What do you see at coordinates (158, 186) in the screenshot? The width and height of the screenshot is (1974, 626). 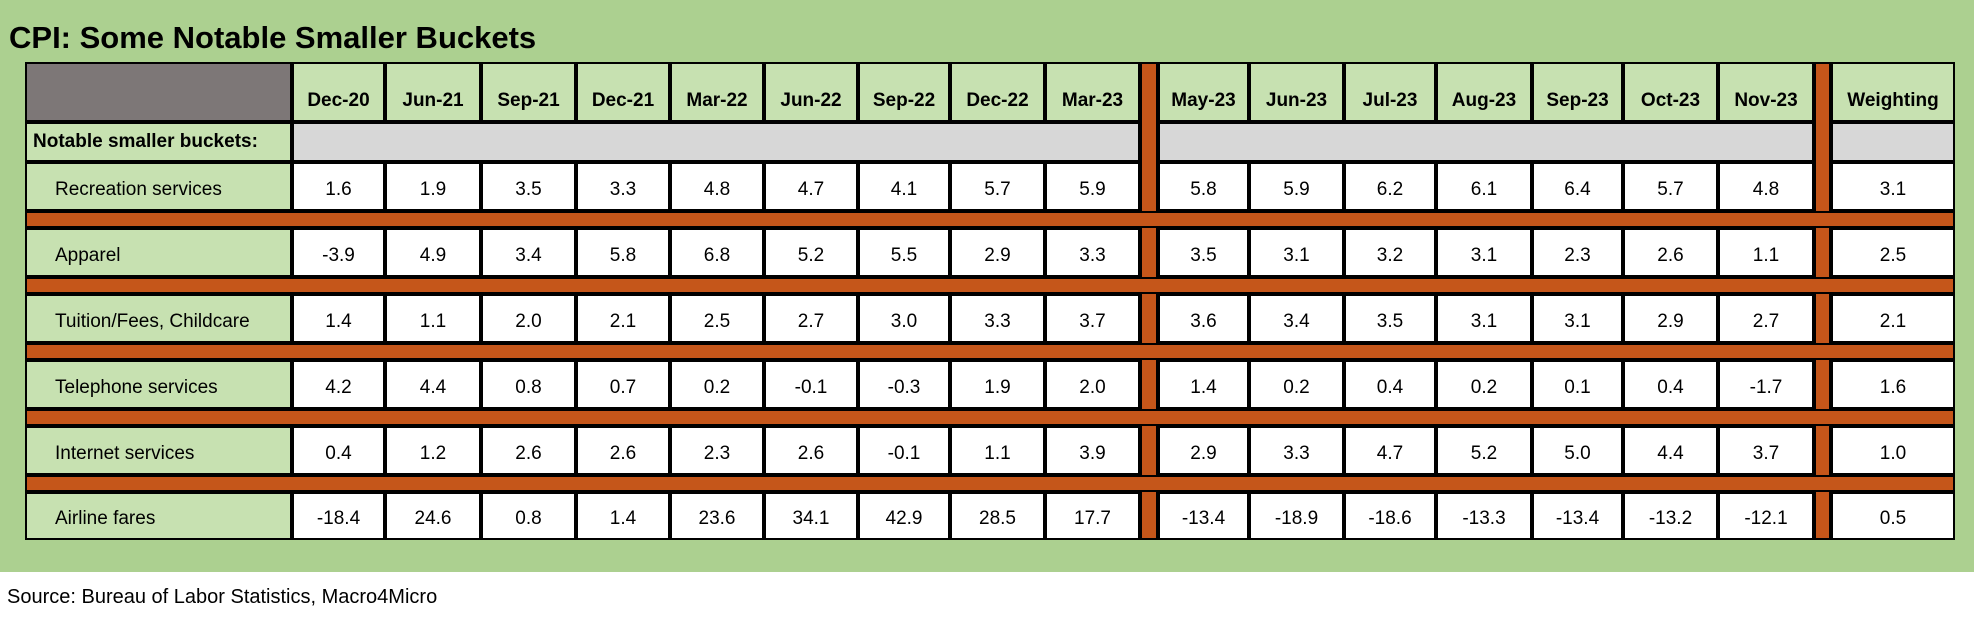 I see `row-label: Recreation services` at bounding box center [158, 186].